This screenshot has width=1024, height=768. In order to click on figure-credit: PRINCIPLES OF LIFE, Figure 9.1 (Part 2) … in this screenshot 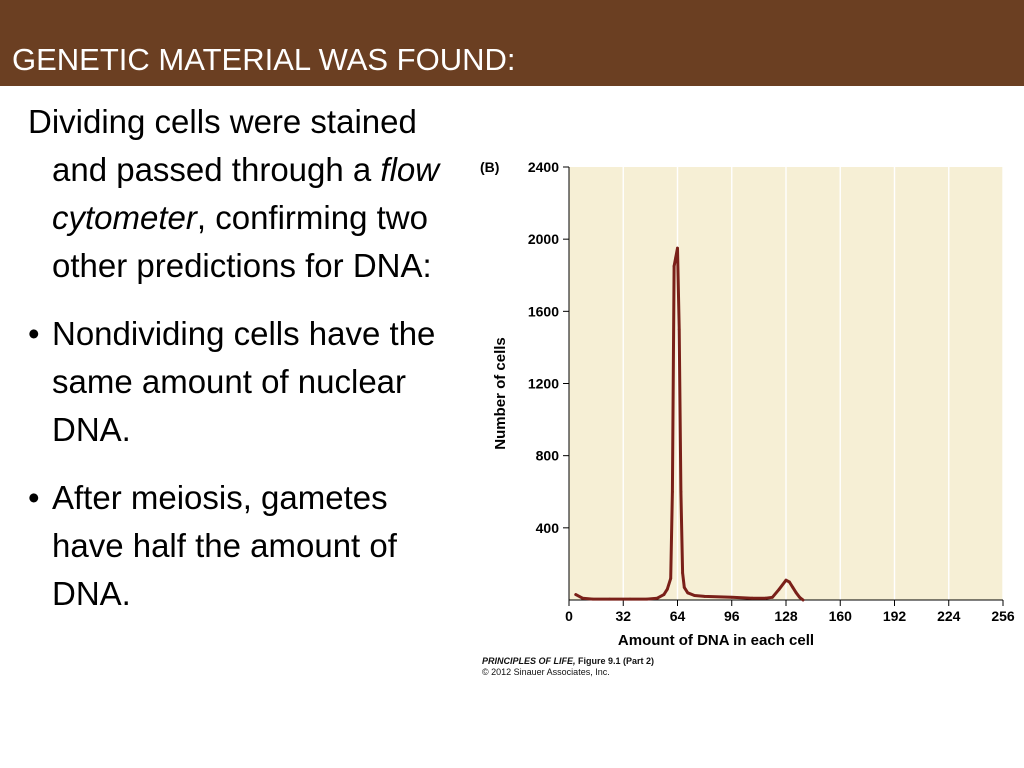, I will do `click(568, 667)`.